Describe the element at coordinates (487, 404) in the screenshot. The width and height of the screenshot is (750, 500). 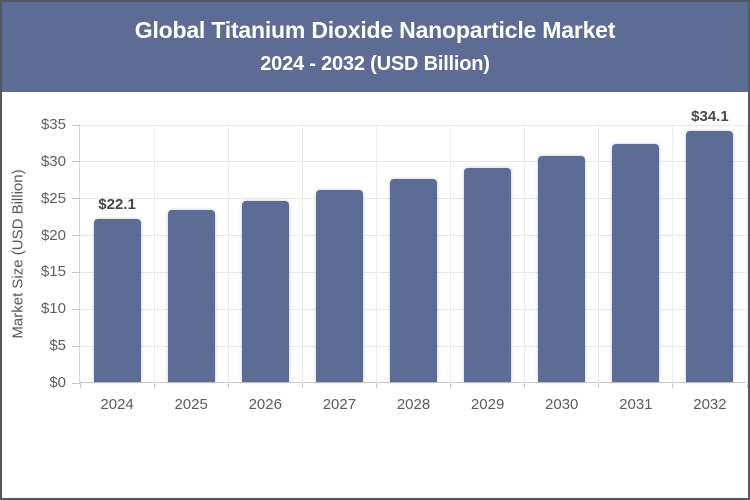
I see `x-tick-label-2029: 2029` at that location.